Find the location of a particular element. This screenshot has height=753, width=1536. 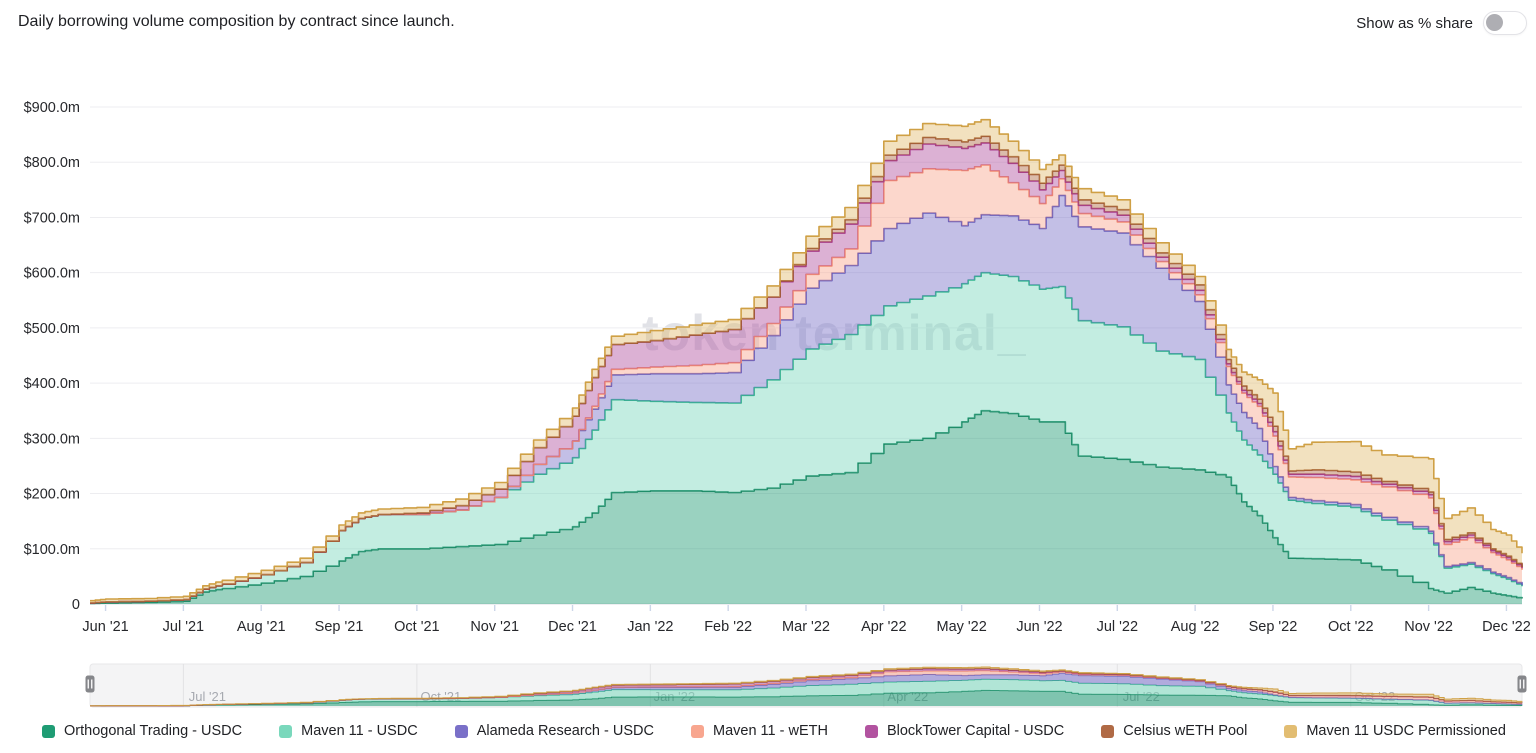

x-tick-label: Aug '22 is located at coordinates (1195, 627).